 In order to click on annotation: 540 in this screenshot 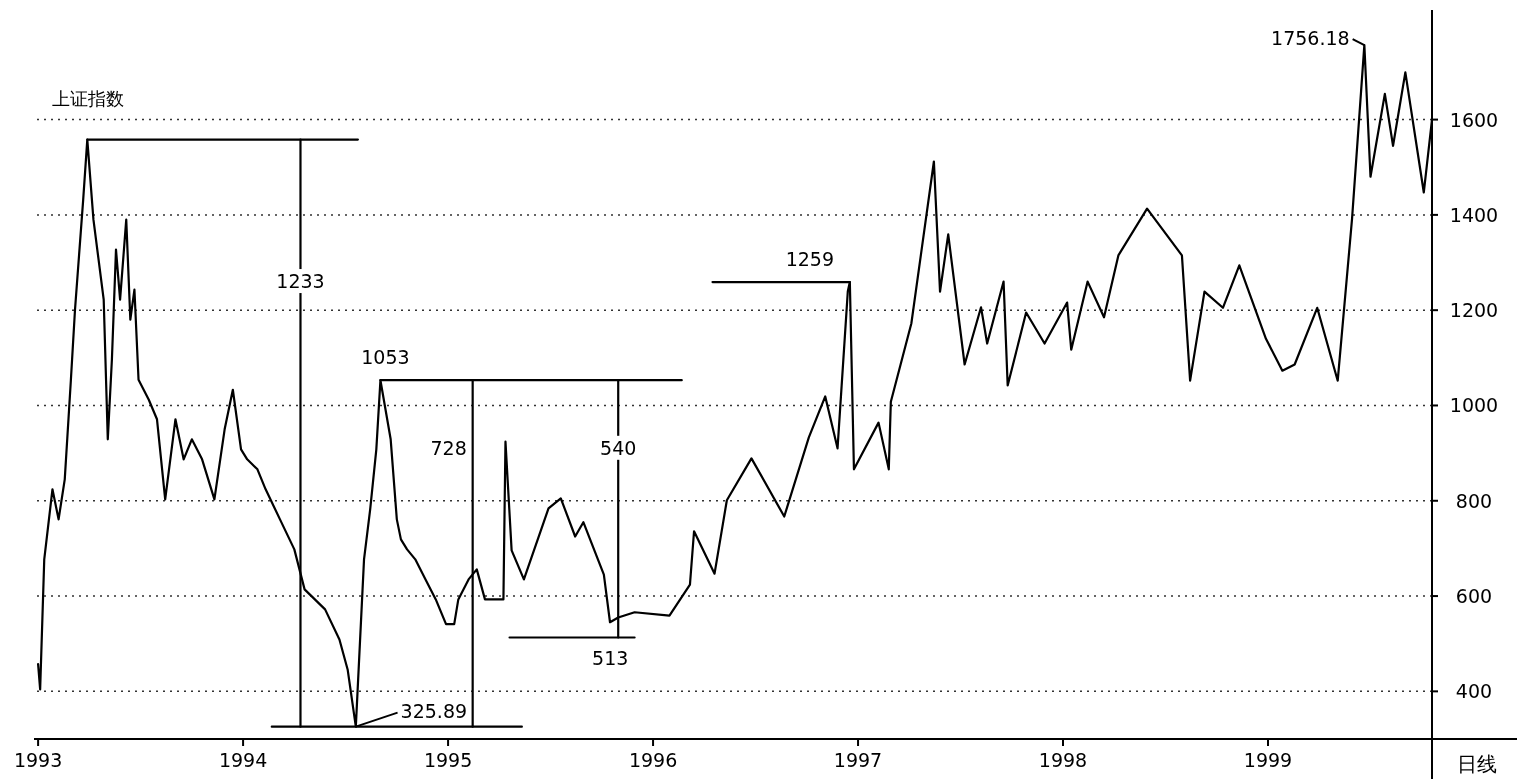, I will do `click(618, 447)`.